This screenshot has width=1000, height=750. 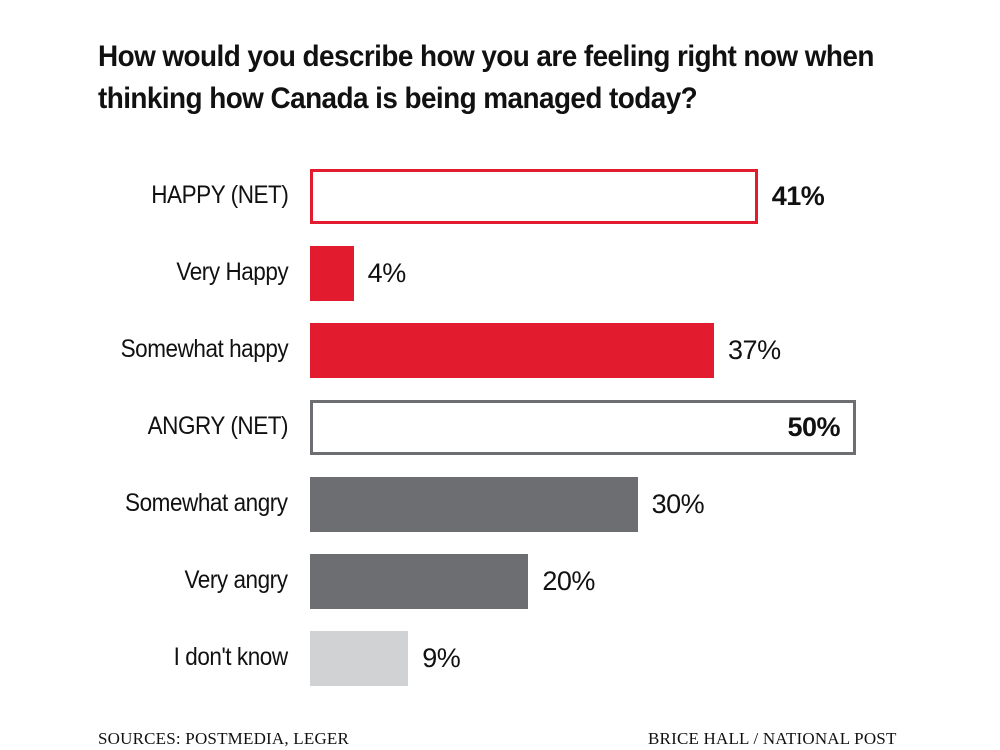 I want to click on value-label: 30%, so click(x=678, y=504).